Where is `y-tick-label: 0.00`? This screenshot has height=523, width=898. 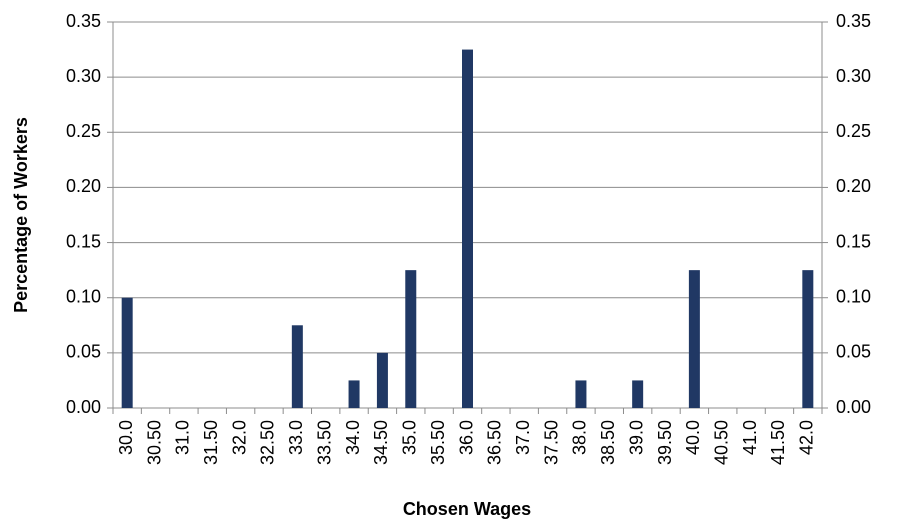 y-tick-label: 0.00 is located at coordinates (83, 407).